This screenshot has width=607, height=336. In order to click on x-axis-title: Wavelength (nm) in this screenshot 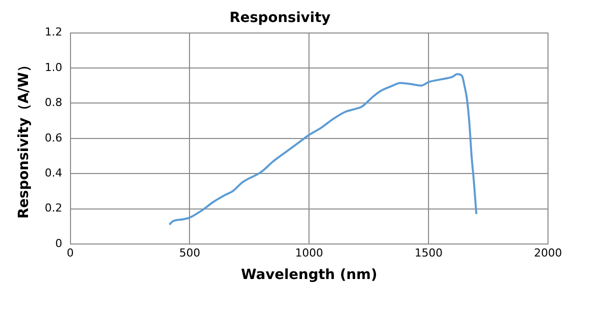, I will do `click(309, 275)`.